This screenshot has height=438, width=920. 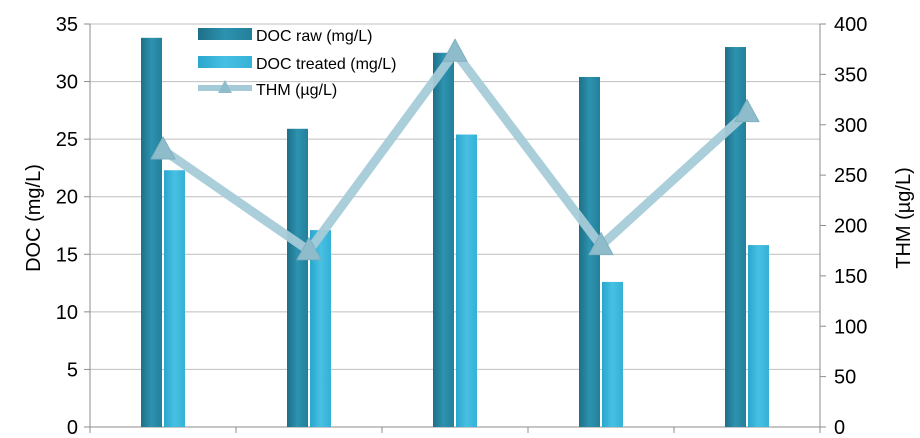 I want to click on y-axis-right: 0 50 100 150 200 250 300 350 400, so click(x=843, y=226).